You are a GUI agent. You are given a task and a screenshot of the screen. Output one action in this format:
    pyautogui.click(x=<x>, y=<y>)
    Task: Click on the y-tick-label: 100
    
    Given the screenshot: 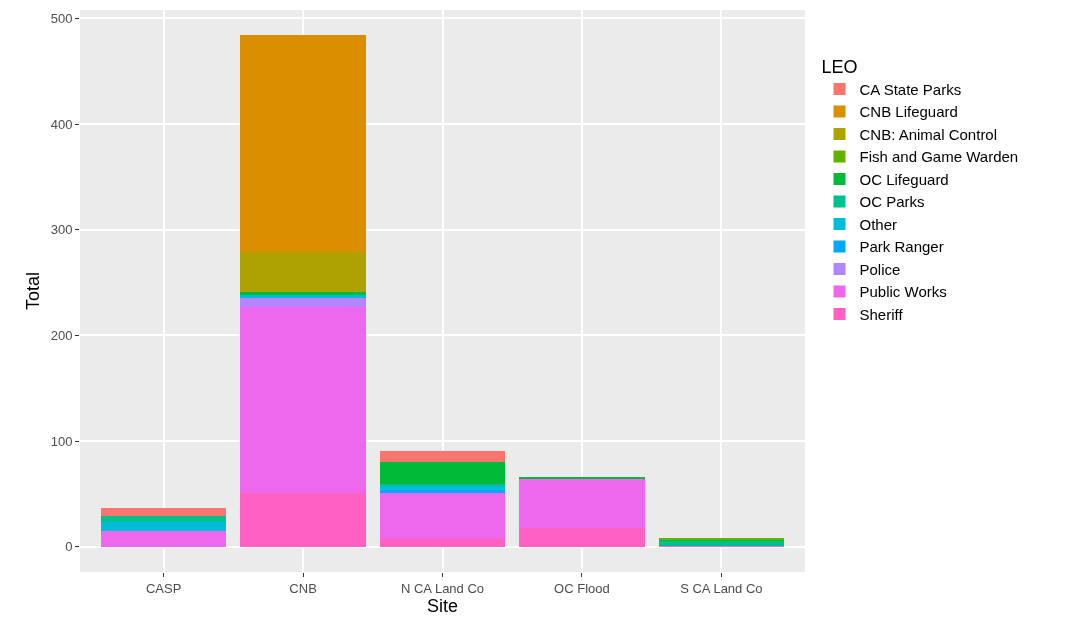 What is the action you would take?
    pyautogui.click(x=61, y=441)
    